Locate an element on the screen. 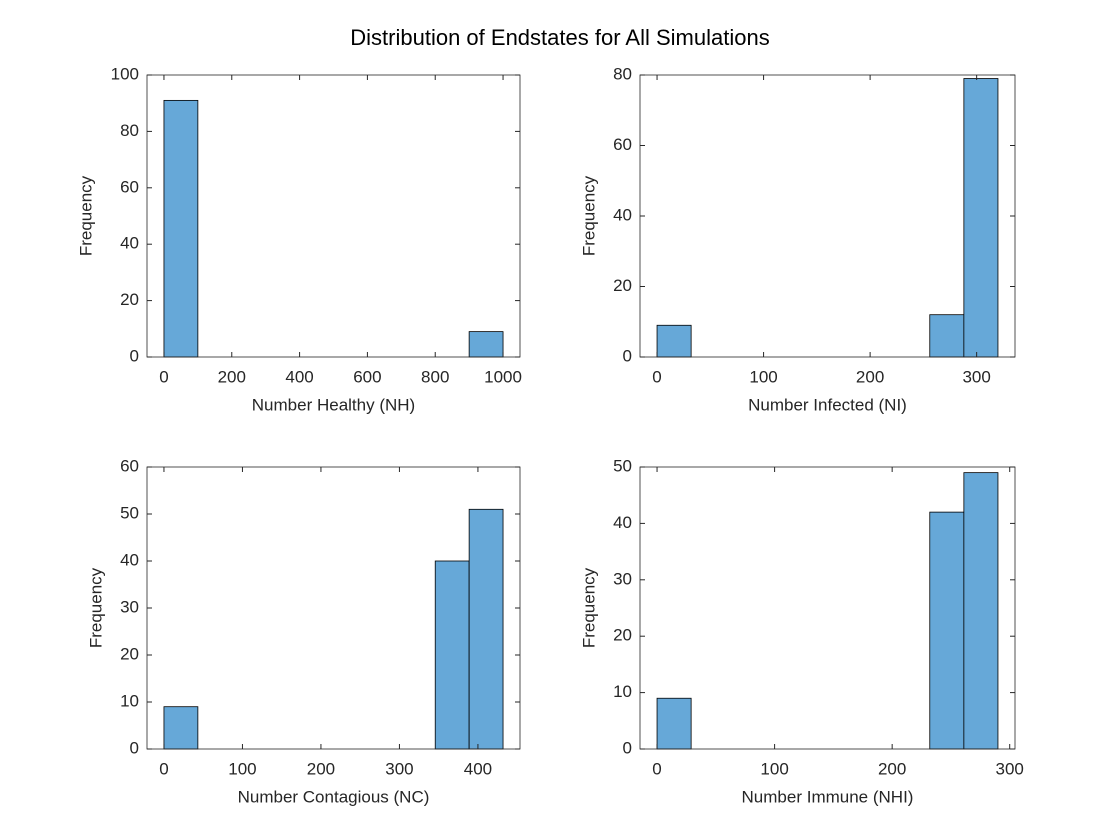 The width and height of the screenshot is (1120, 840). x-tick-label: 600 is located at coordinates (367, 376).